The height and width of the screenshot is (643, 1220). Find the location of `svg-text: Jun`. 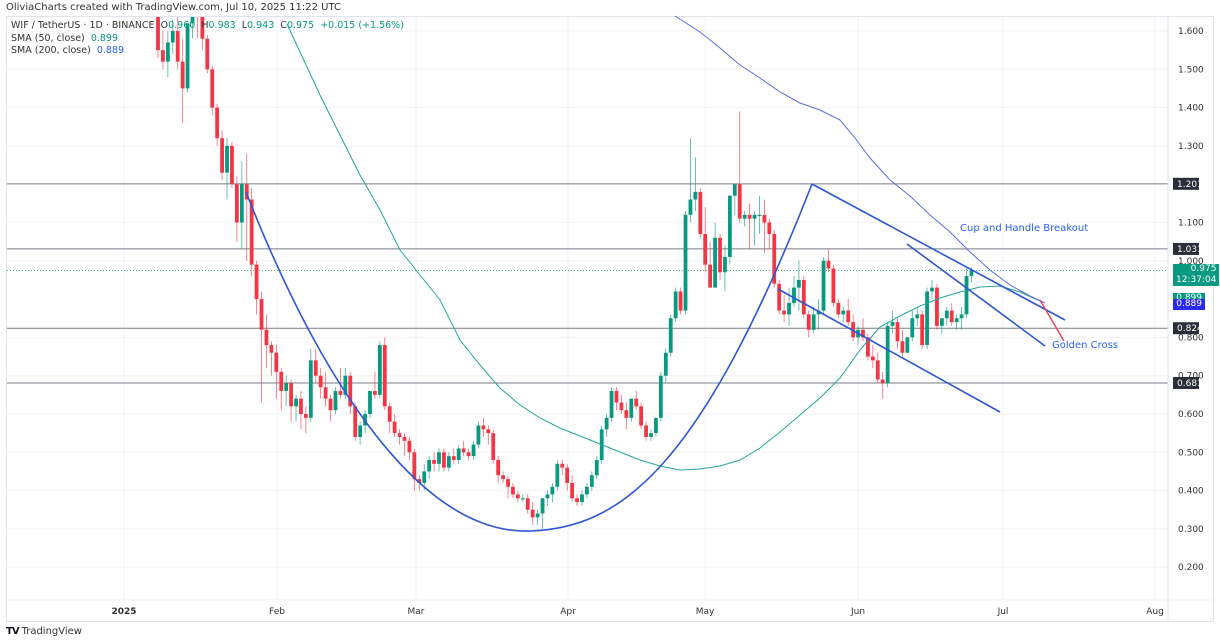

svg-text: Jun is located at coordinates (857, 612).